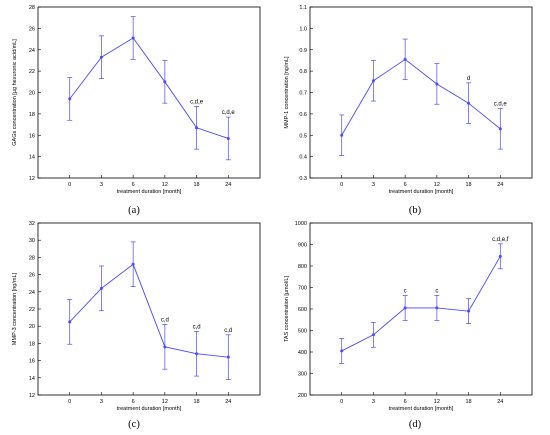 This screenshot has width=550, height=435. What do you see at coordinates (302, 246) in the screenshot?
I see `y-tick-label: 900` at bounding box center [302, 246].